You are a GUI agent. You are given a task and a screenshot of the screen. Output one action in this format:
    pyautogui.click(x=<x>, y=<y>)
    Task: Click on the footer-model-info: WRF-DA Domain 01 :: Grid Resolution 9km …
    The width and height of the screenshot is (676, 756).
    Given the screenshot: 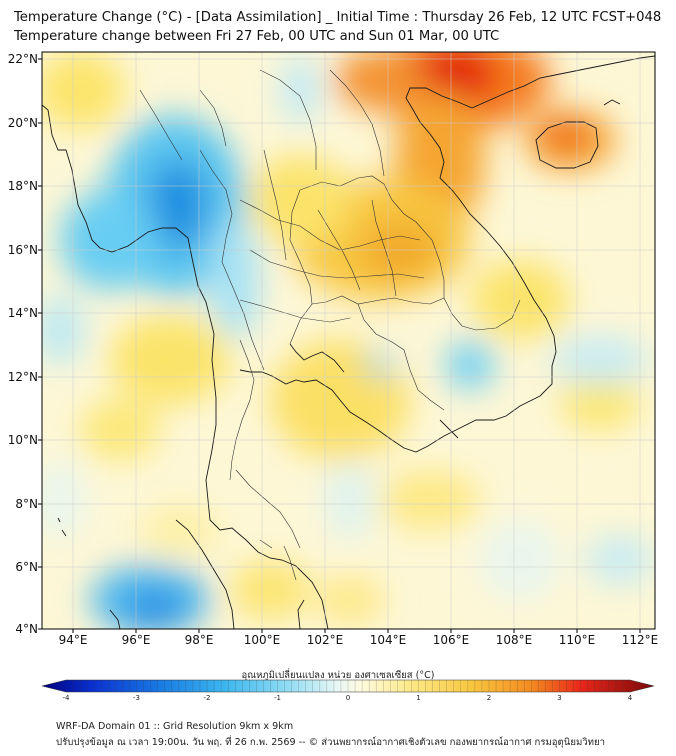 What is the action you would take?
    pyautogui.click(x=175, y=726)
    